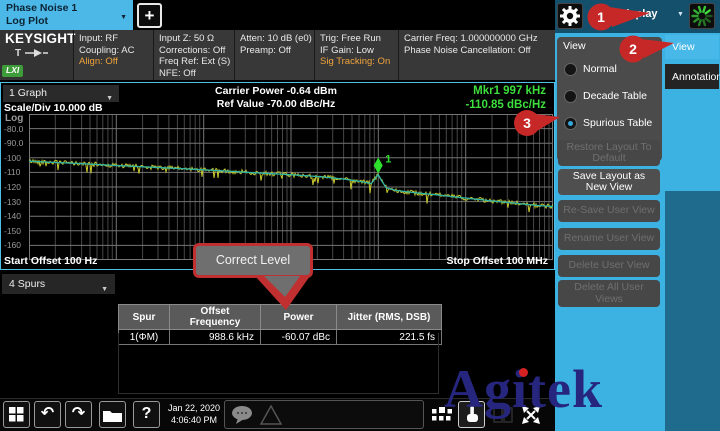 This screenshot has height=431, width=720. What do you see at coordinates (42, 8) in the screenshot?
I see `measurement-tab-line1: Phase Noise 1` at bounding box center [42, 8].